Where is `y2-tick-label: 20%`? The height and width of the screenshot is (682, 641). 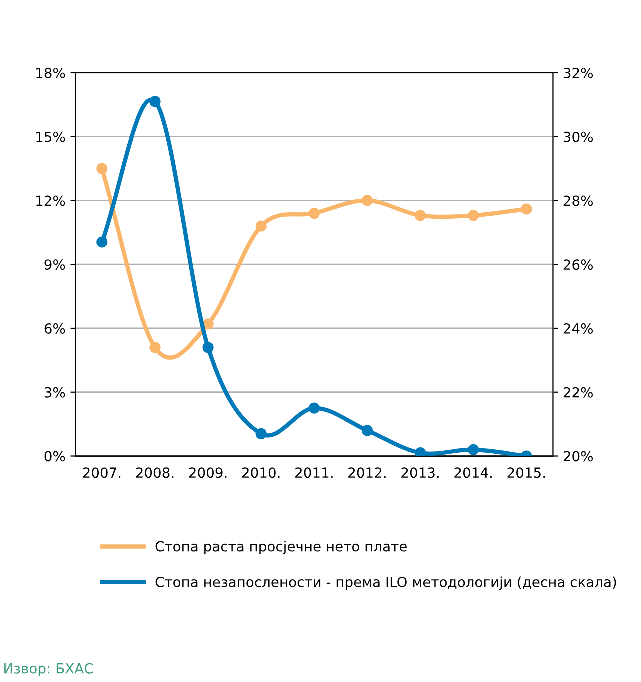
y2-tick-label: 20% is located at coordinates (579, 456).